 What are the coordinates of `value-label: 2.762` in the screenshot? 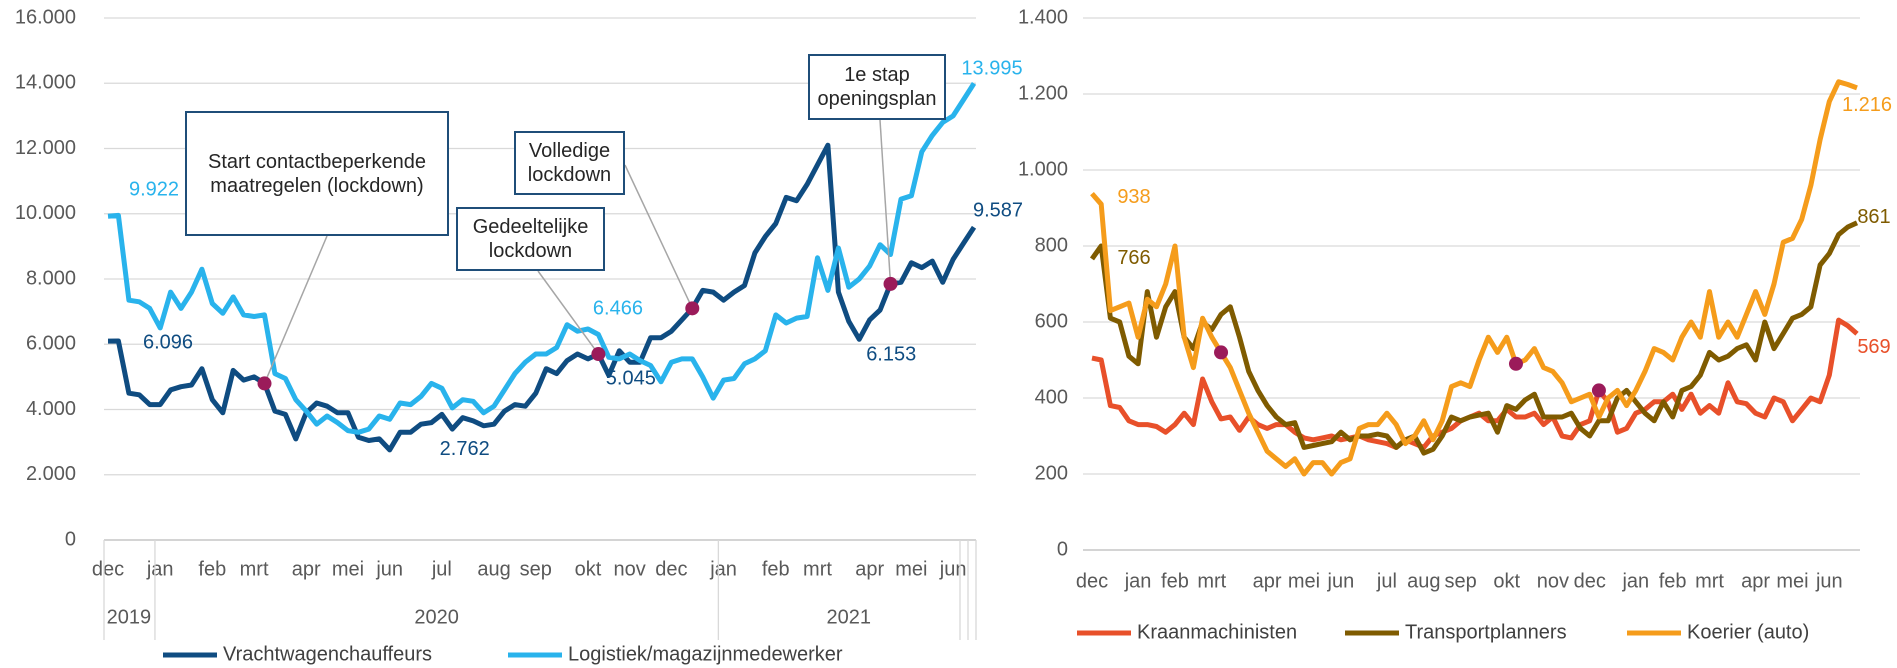 It's located at (465, 449).